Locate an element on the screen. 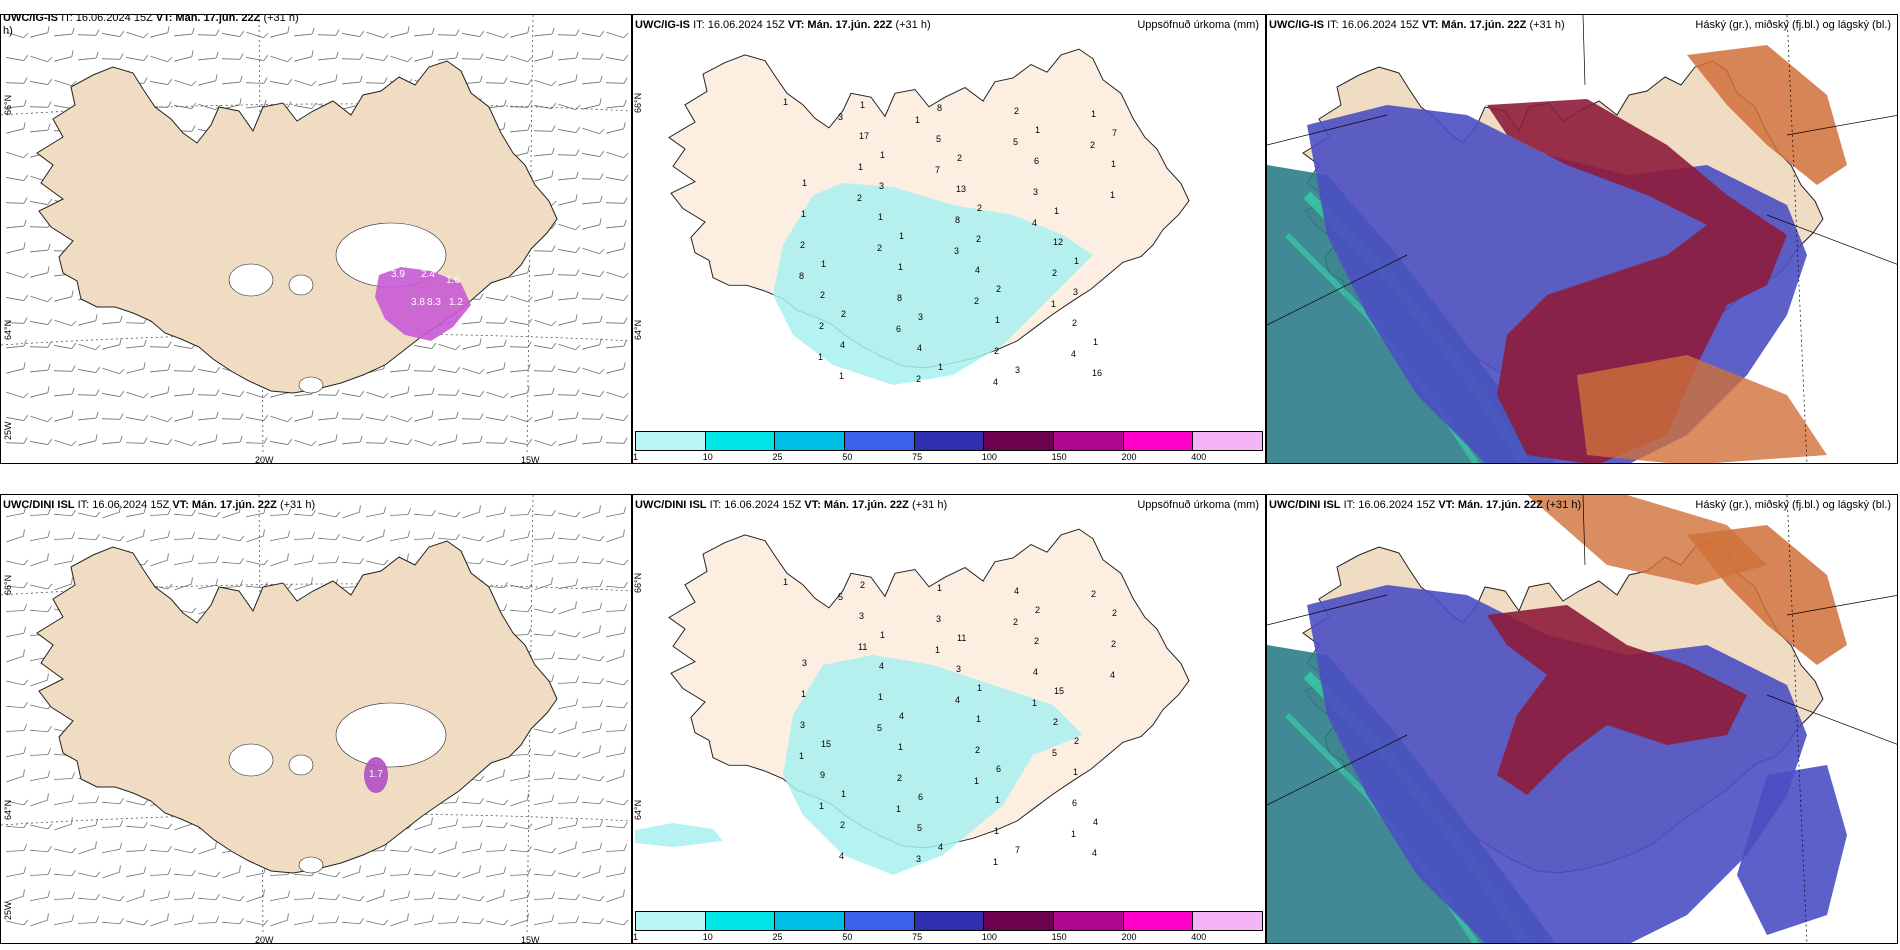 This screenshot has width=1900, height=950. precip-value: 9 is located at coordinates (822, 775).